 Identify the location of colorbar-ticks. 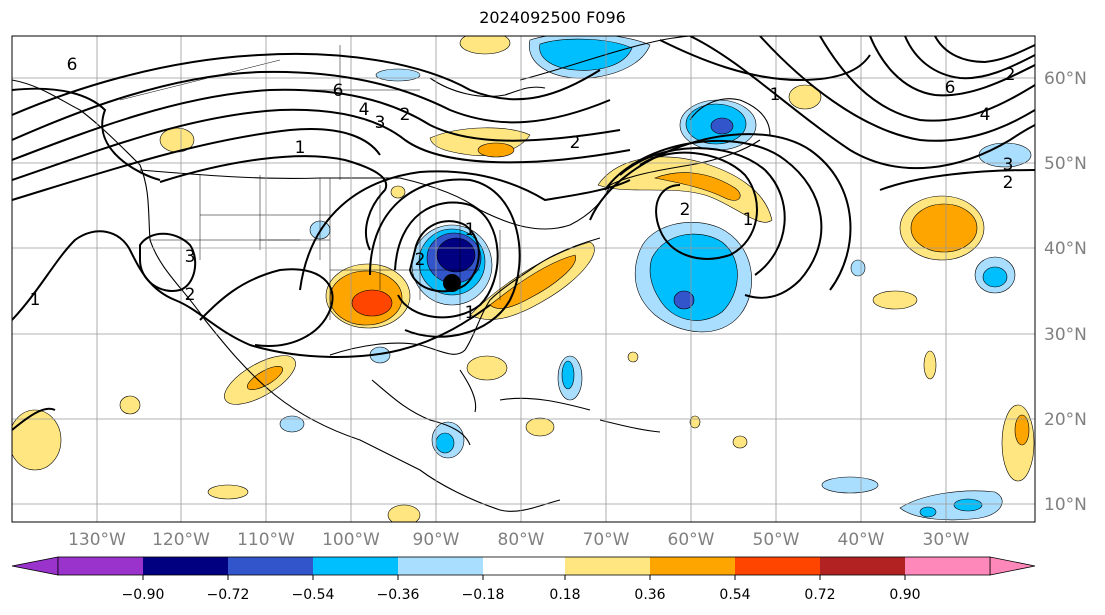
(524, 577).